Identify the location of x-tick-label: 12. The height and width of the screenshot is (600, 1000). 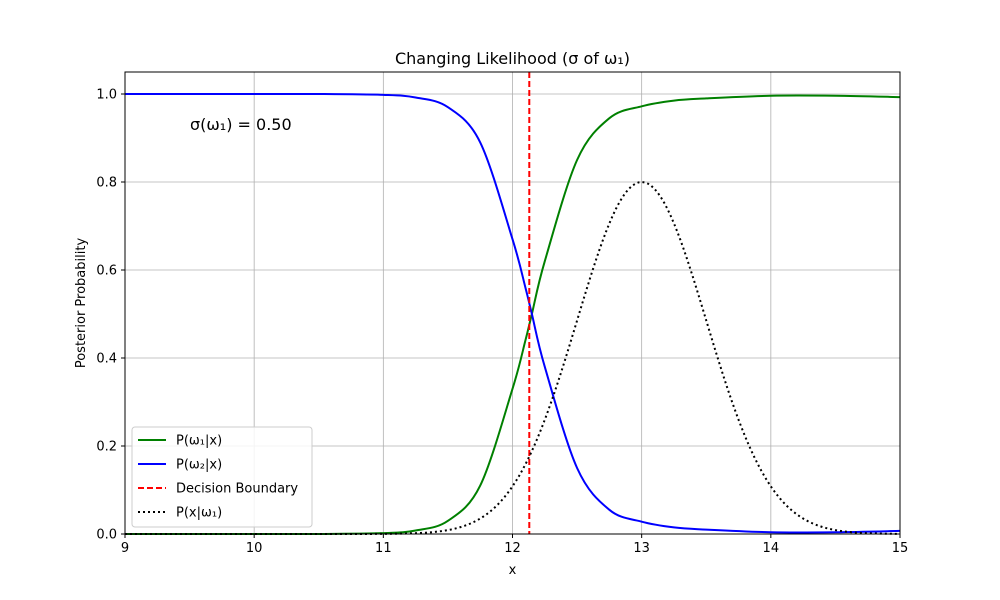
(512, 548).